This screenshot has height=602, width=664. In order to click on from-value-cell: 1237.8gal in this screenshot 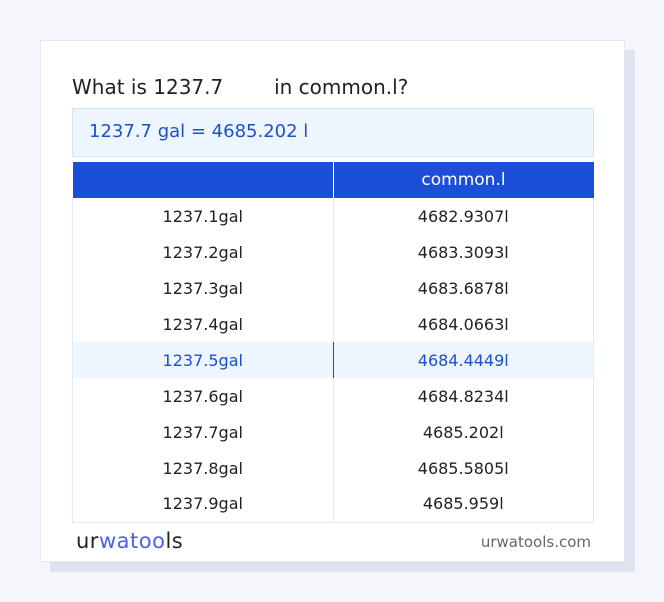, I will do `click(203, 468)`.